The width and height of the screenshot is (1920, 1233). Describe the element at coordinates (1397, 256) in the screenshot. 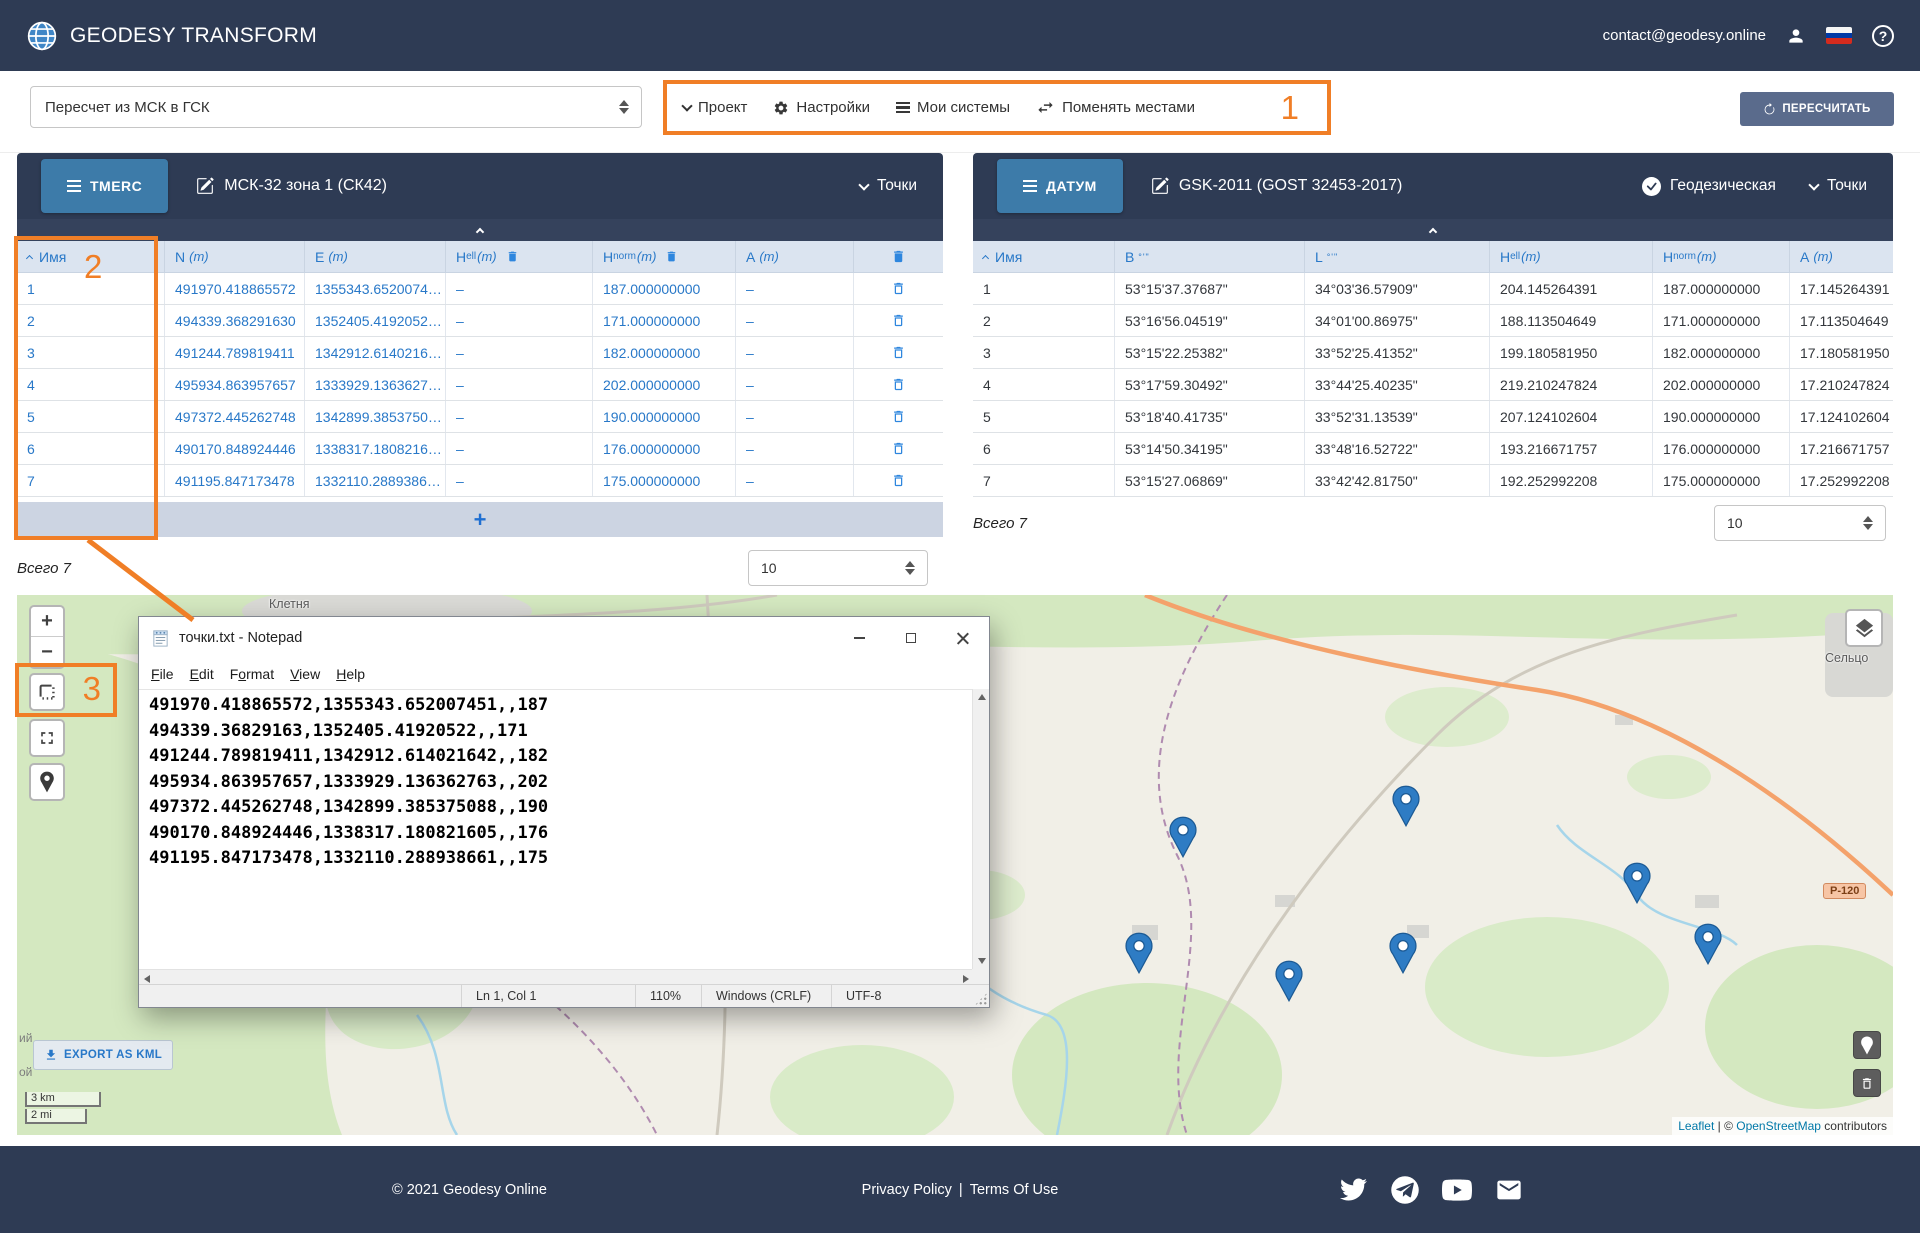

I see `column-header-l: L °'"` at that location.